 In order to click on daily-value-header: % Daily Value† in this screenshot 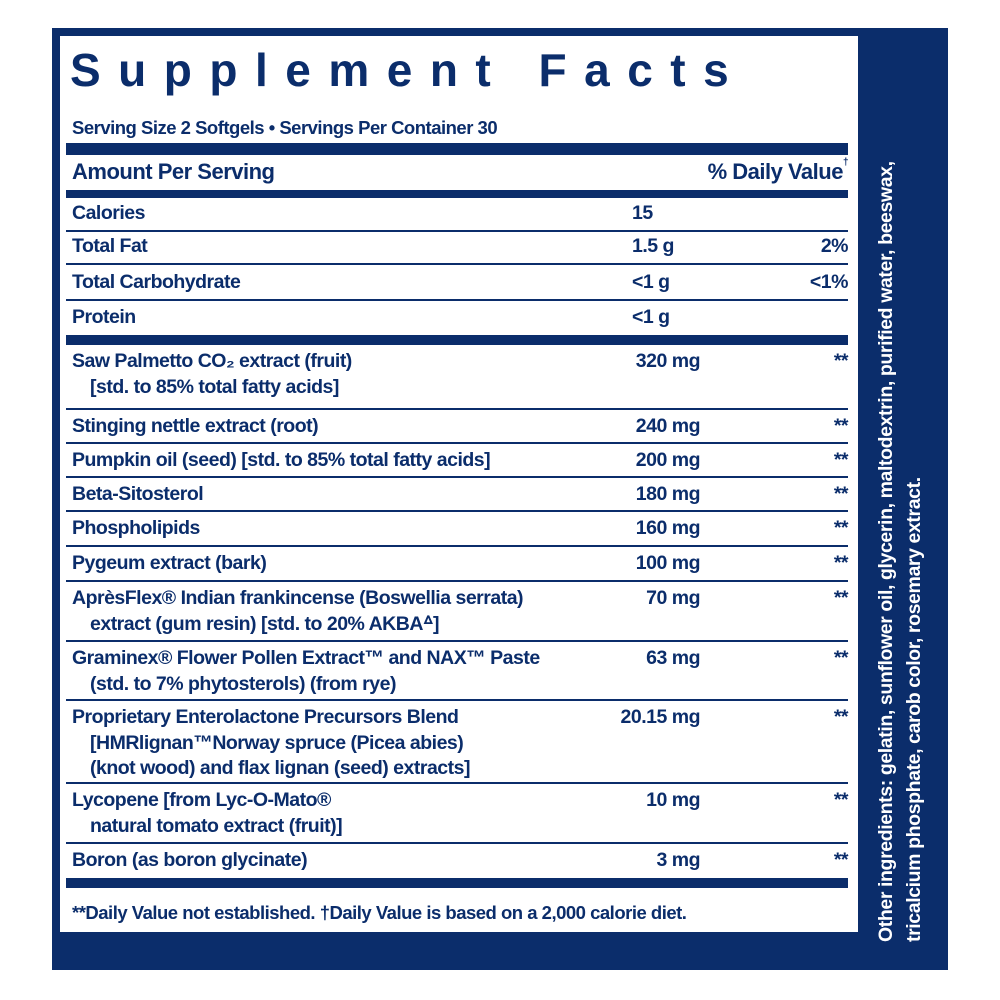, I will do `click(778, 171)`.